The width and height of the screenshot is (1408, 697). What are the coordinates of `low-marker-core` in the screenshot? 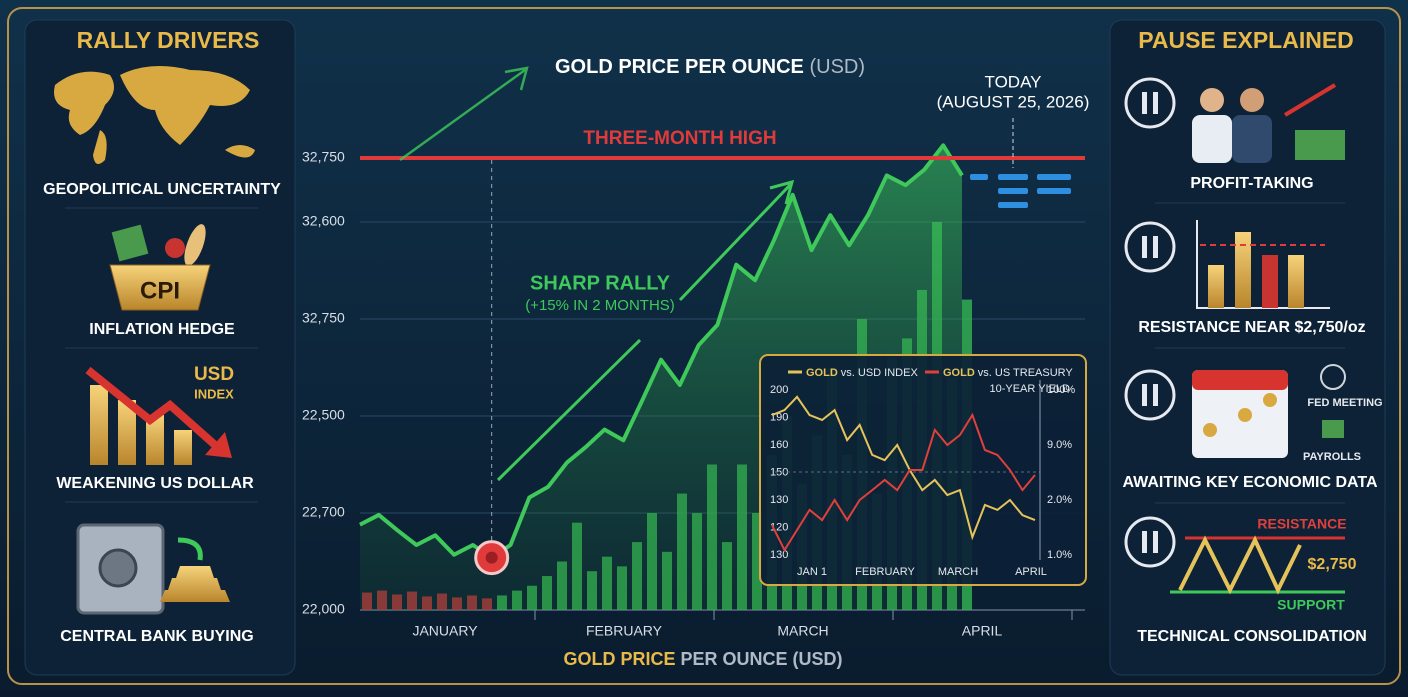 It's located at (491, 557).